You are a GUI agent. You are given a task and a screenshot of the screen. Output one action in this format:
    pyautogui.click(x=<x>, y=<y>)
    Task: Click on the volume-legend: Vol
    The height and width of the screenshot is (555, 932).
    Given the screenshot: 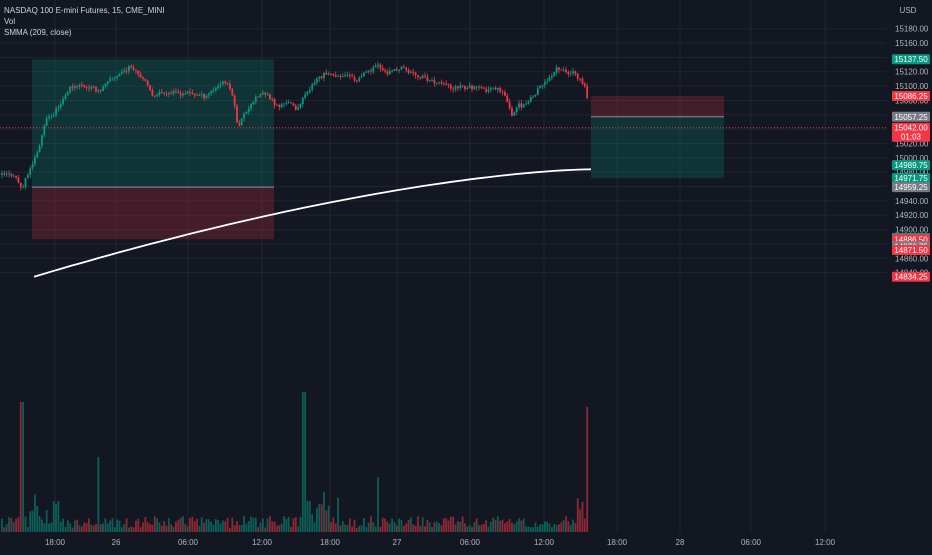 What is the action you would take?
    pyautogui.click(x=10, y=21)
    